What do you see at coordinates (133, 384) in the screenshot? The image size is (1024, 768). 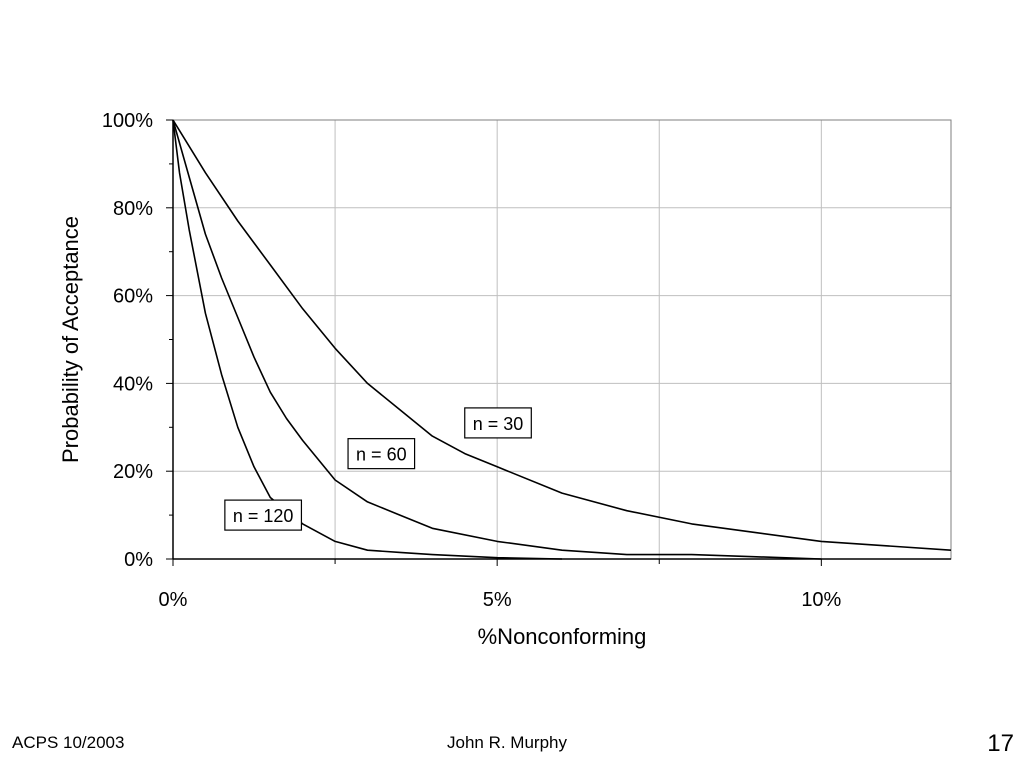 I see `y-tick-label: 40%` at bounding box center [133, 384].